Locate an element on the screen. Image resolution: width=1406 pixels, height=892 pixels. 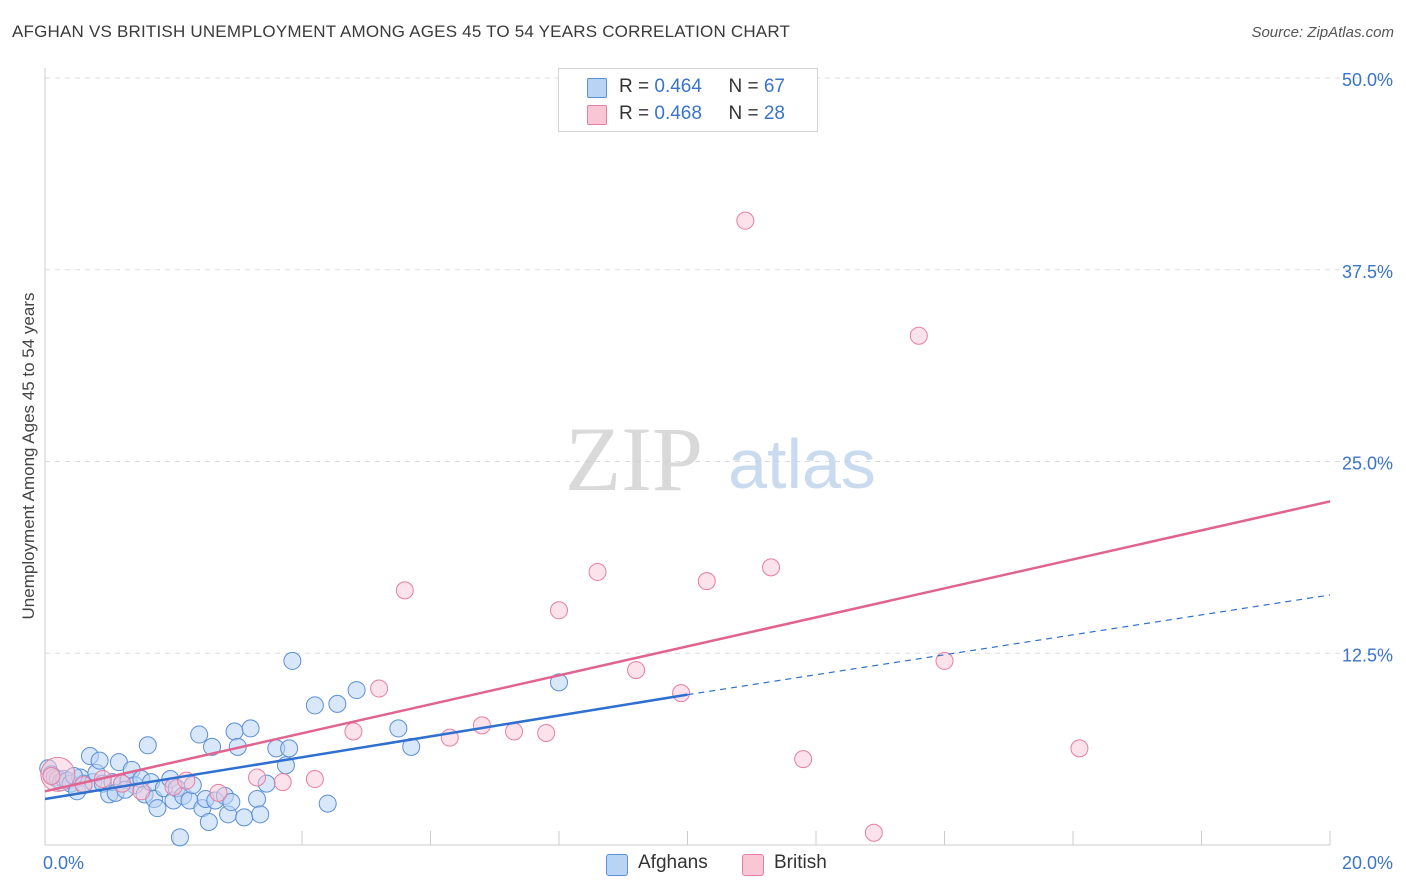
british-swatch is located at coordinates (597, 115).